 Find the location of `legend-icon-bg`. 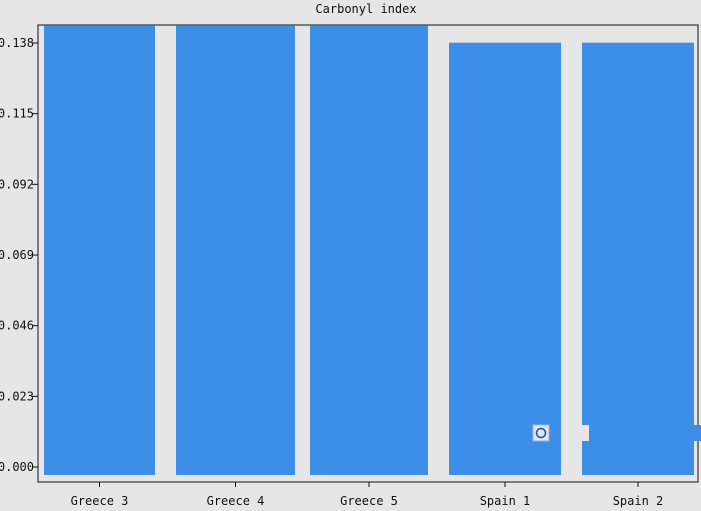

legend-icon-bg is located at coordinates (541, 433).